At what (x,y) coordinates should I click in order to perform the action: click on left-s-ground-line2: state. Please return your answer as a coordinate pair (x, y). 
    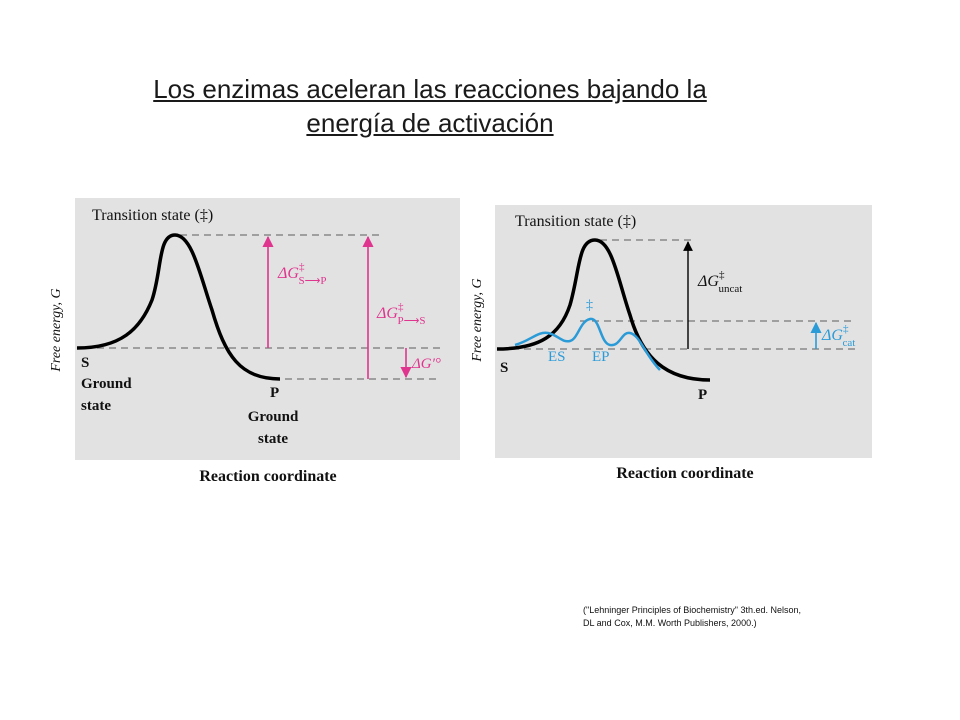
    Looking at the image, I should click on (96, 406).